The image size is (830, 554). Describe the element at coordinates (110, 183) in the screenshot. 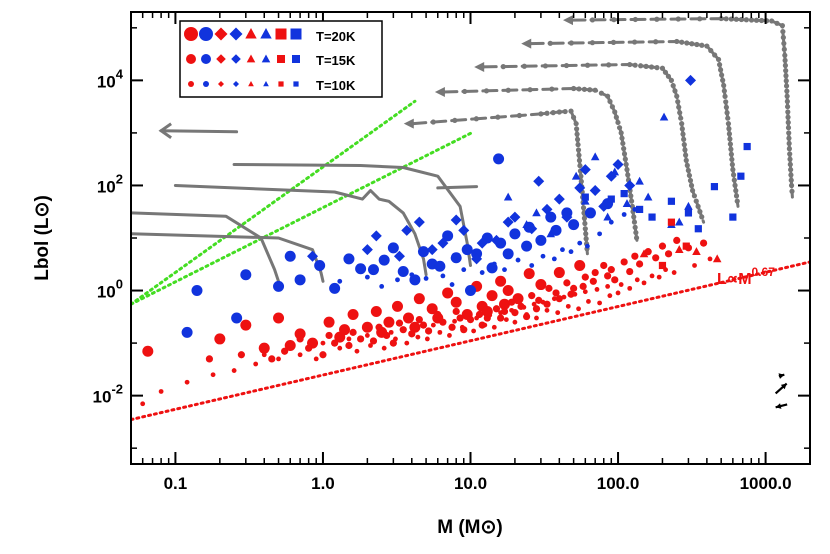

I see `y-tick-label: 10²` at that location.